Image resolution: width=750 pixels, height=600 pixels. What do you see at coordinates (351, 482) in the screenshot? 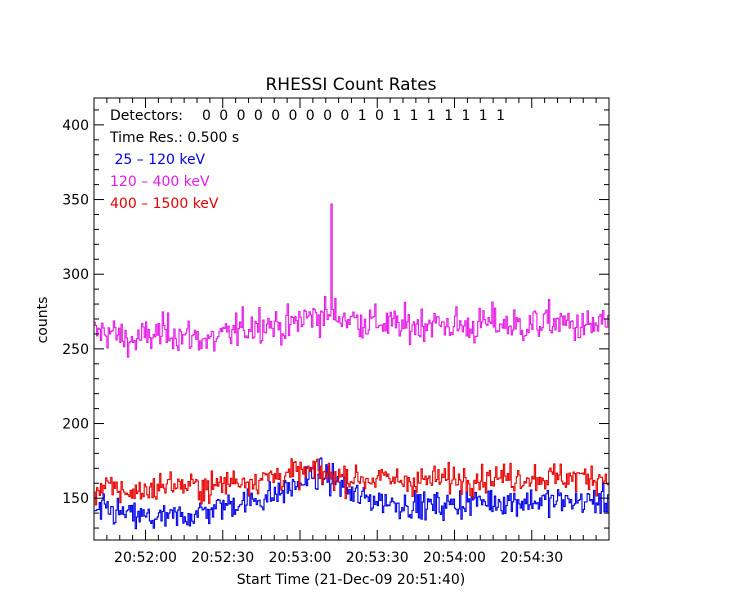
I see `series-400-1500-kev` at bounding box center [351, 482].